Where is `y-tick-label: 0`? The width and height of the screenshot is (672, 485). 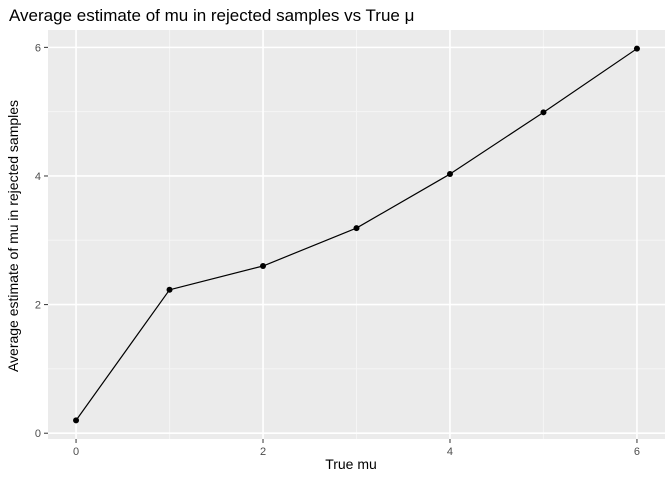 y-tick-label: 0 is located at coordinates (38, 434).